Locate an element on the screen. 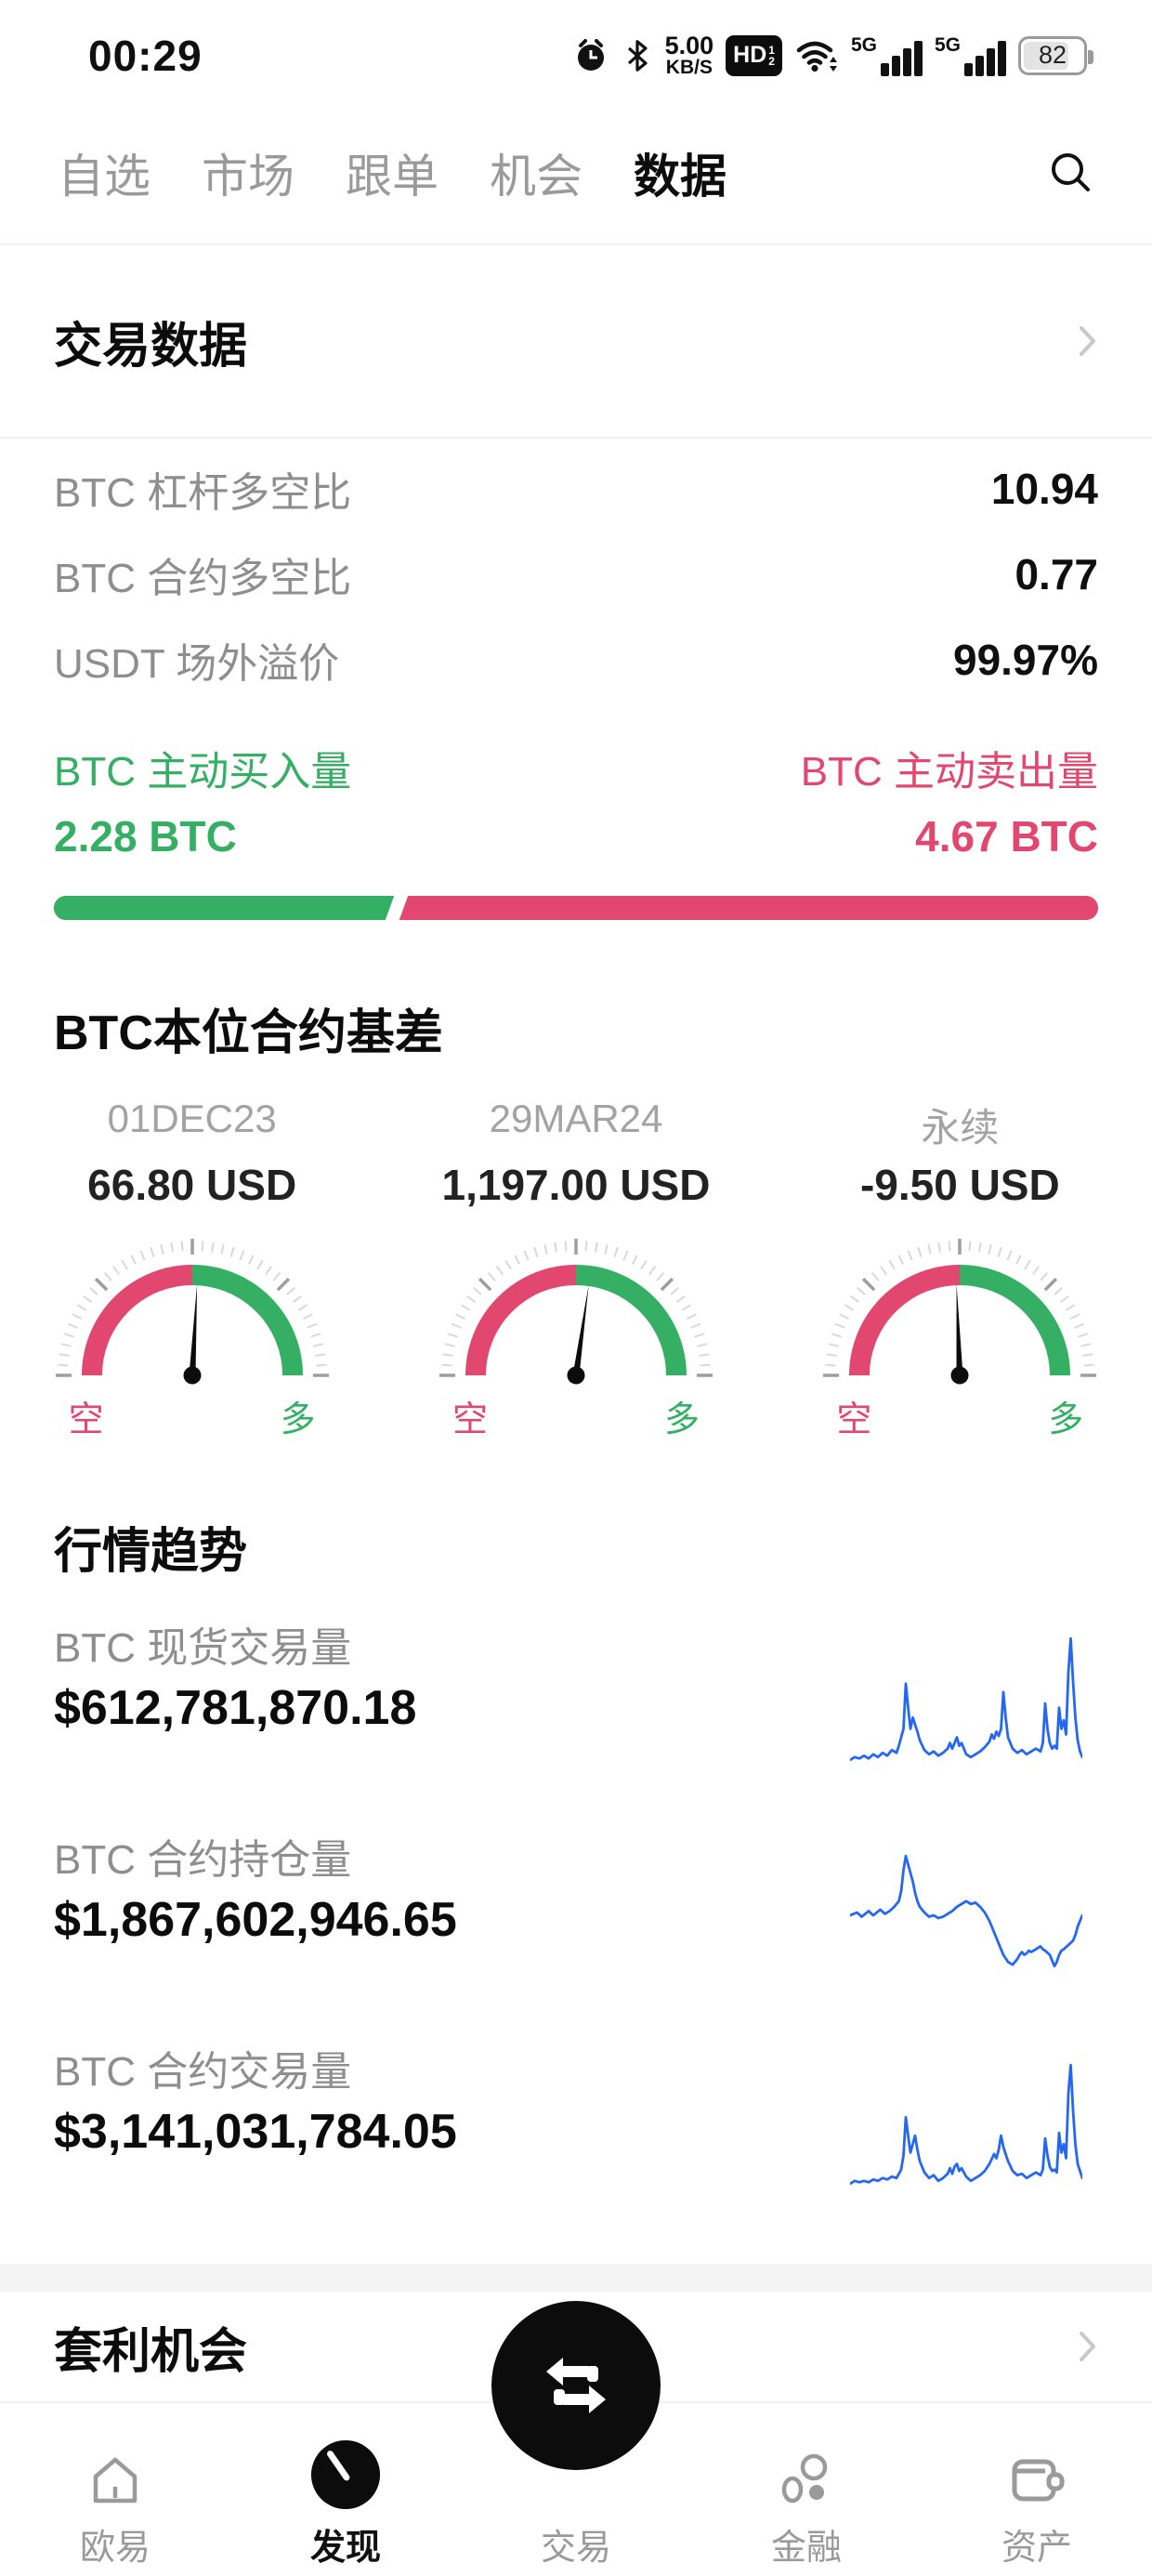 This screenshot has height=2576, width=1152. section-title: 套利机会 is located at coordinates (151, 2351).